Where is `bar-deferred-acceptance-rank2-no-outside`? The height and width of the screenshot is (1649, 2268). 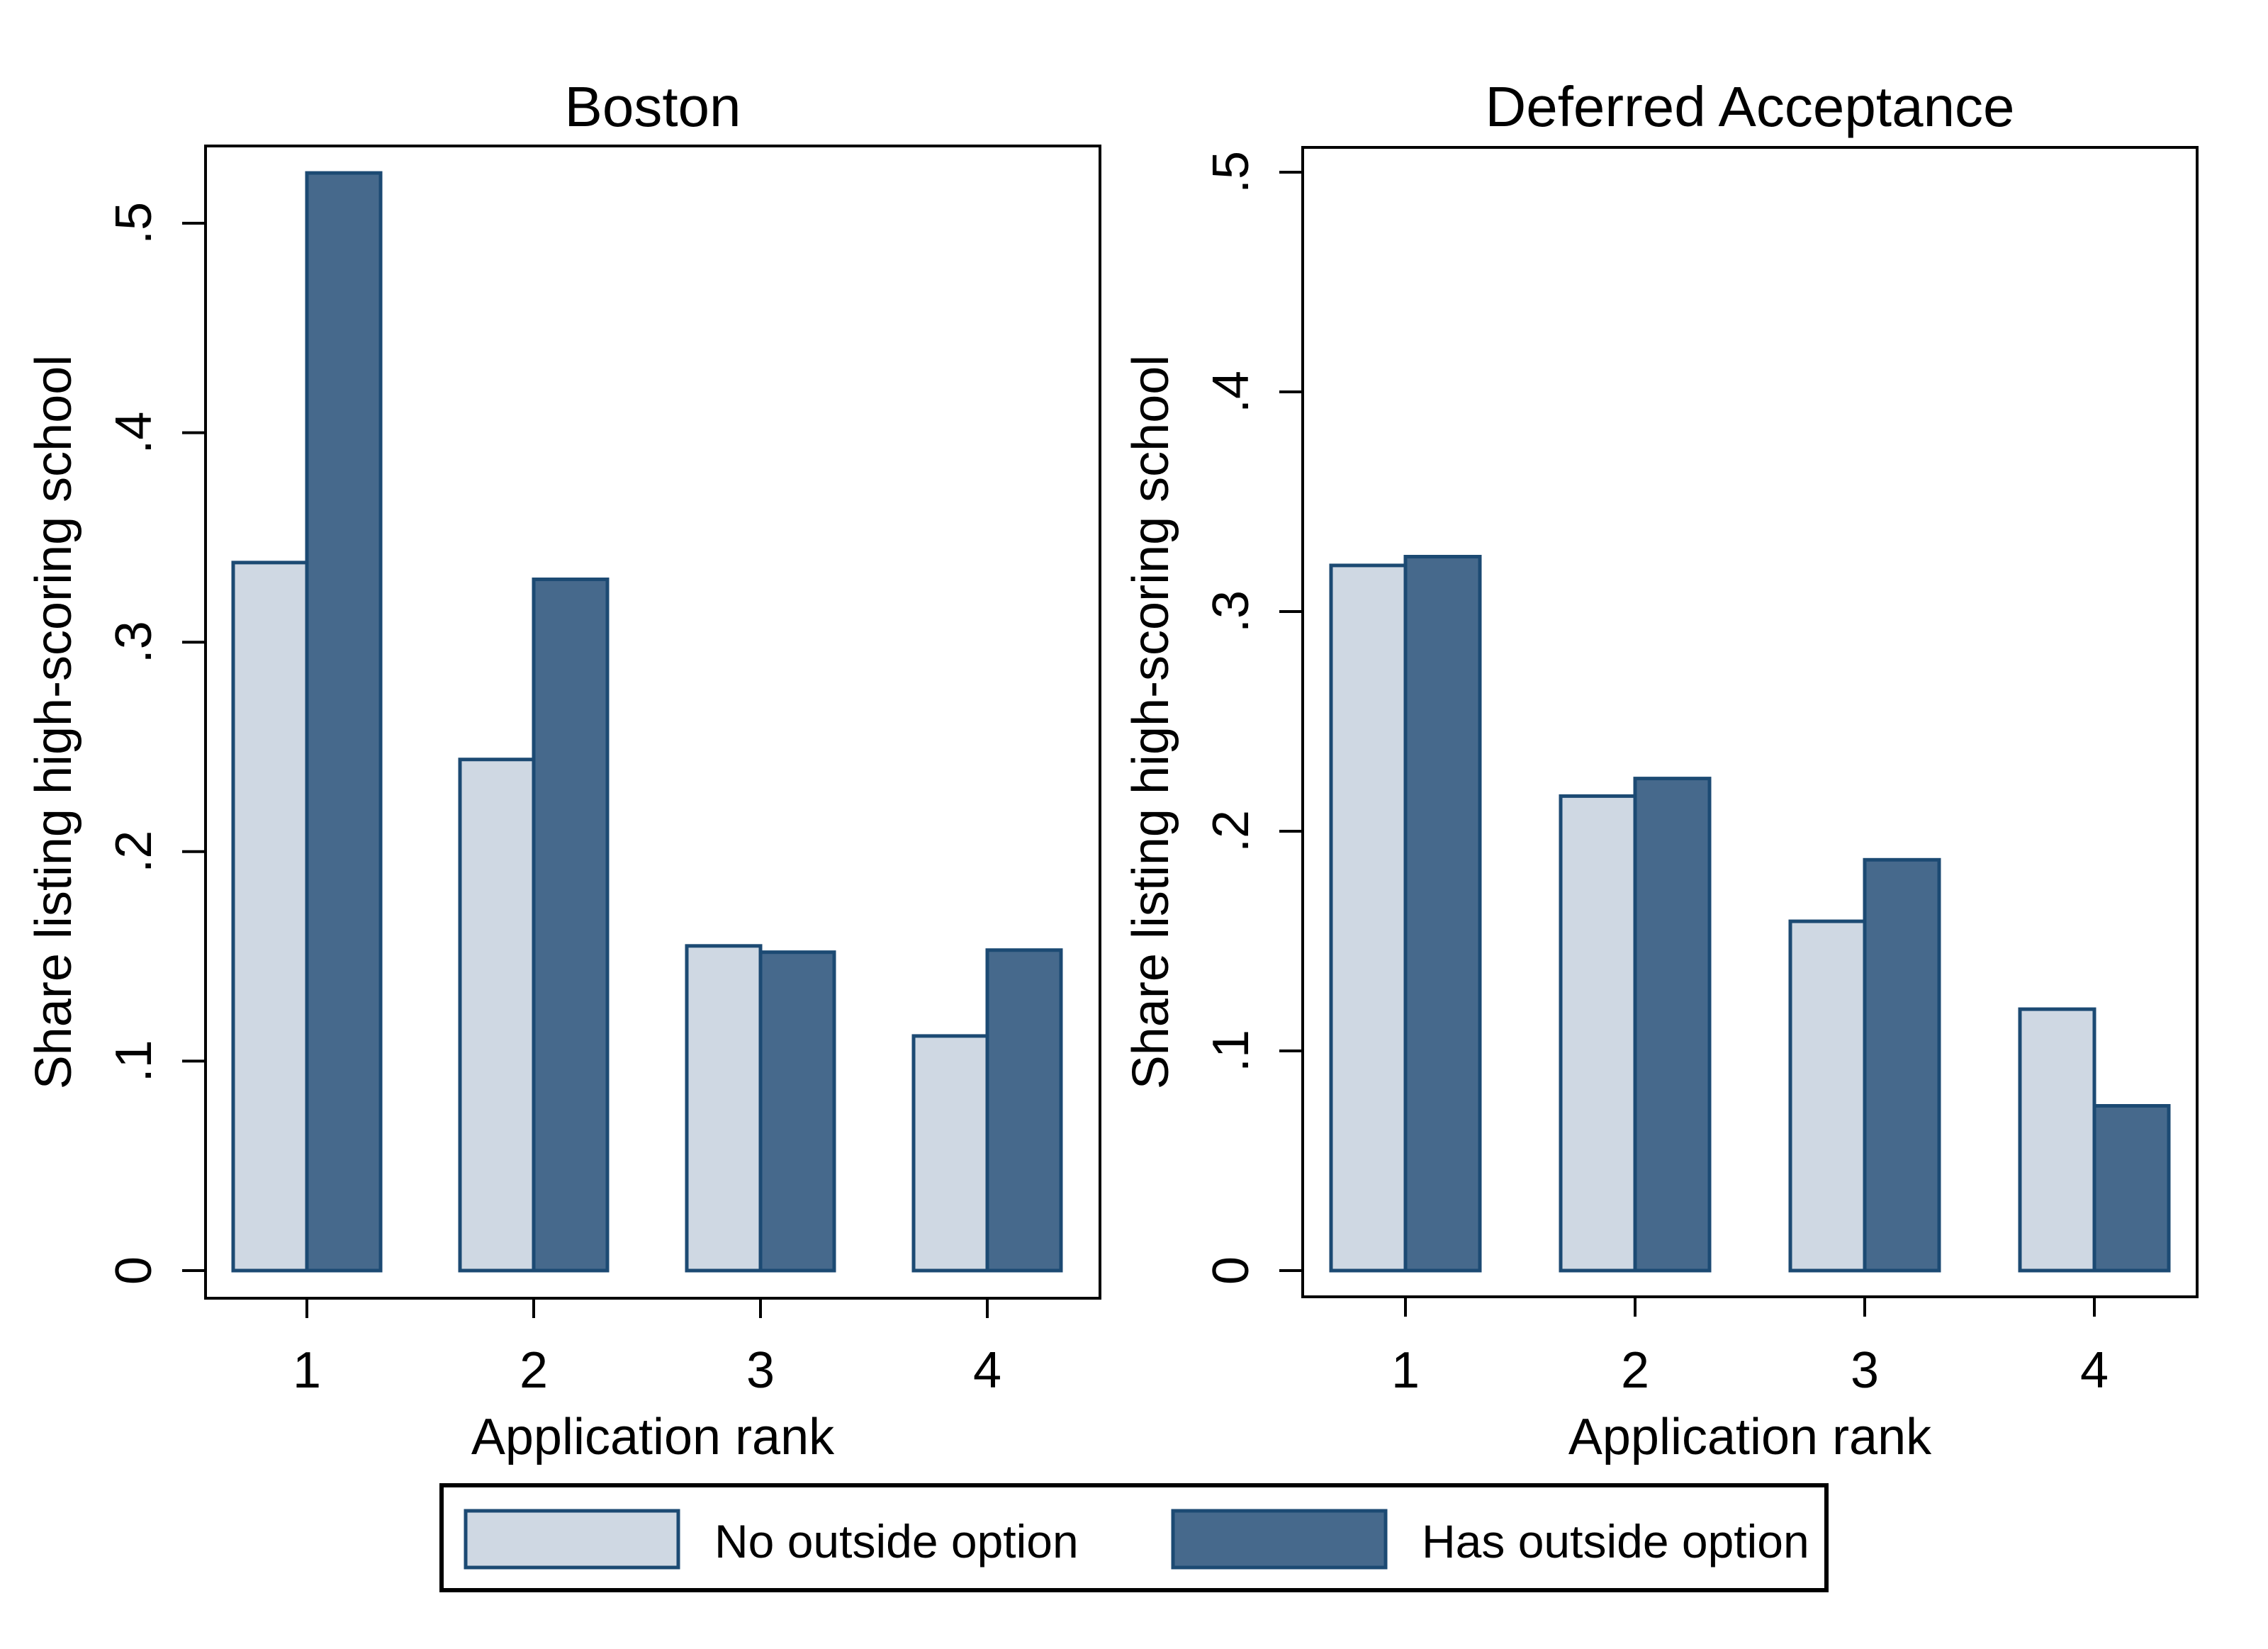 bar-deferred-acceptance-rank2-no-outside is located at coordinates (1598, 1033).